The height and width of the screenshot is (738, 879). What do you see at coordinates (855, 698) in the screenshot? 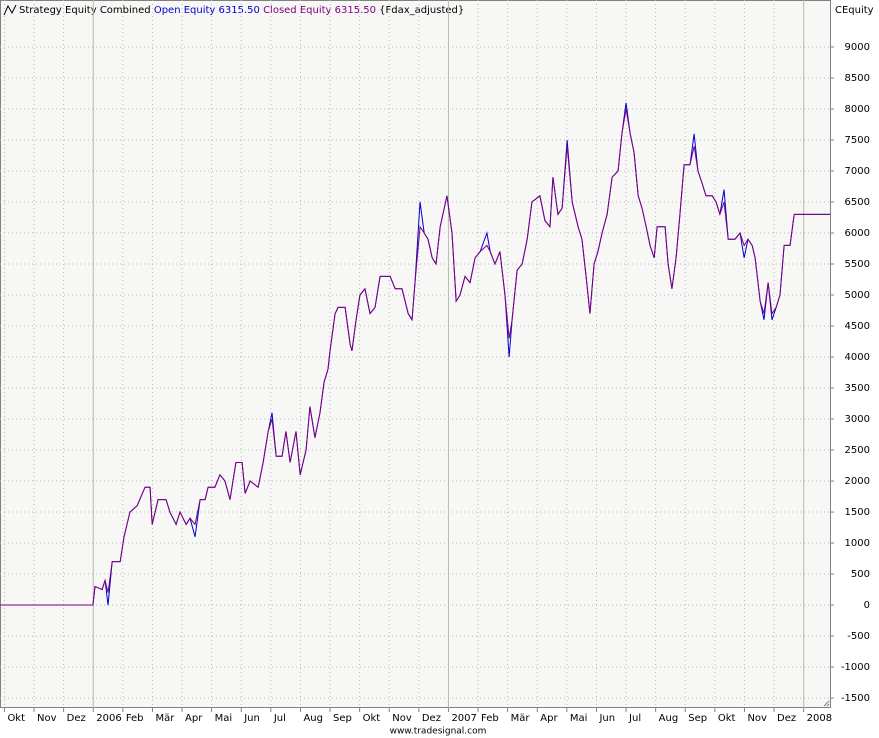
I see `y-tick-label: -1500` at bounding box center [855, 698].